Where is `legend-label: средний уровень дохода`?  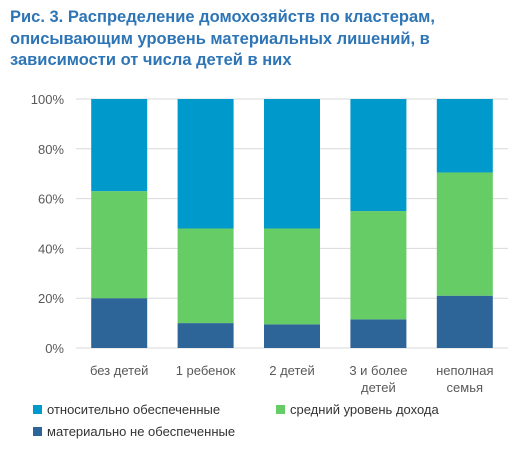 legend-label: средний уровень дохода is located at coordinates (364, 409).